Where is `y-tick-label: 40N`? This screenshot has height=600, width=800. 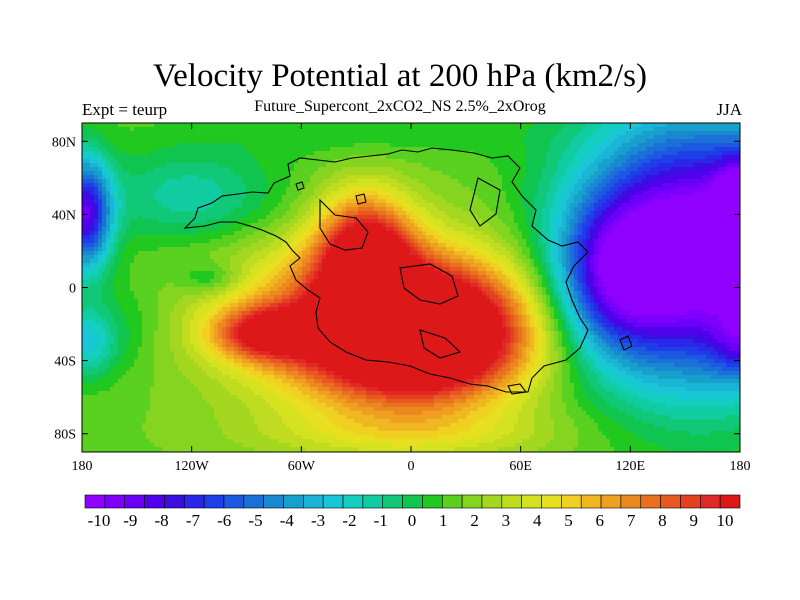
y-tick-label: 40N is located at coordinates (64, 215).